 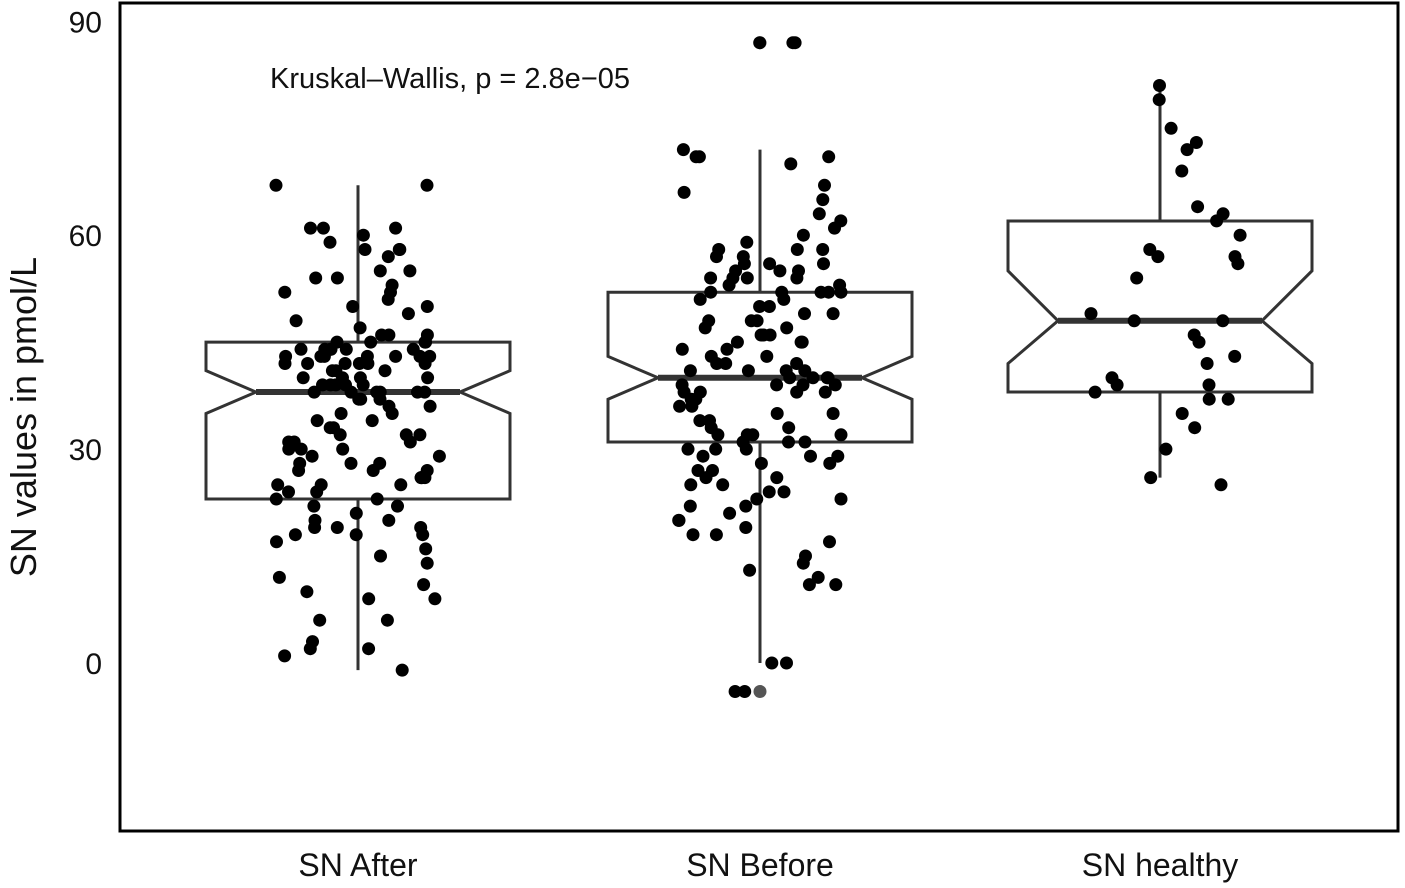 I want to click on box-group-sn-healthy, so click(x=1160, y=281).